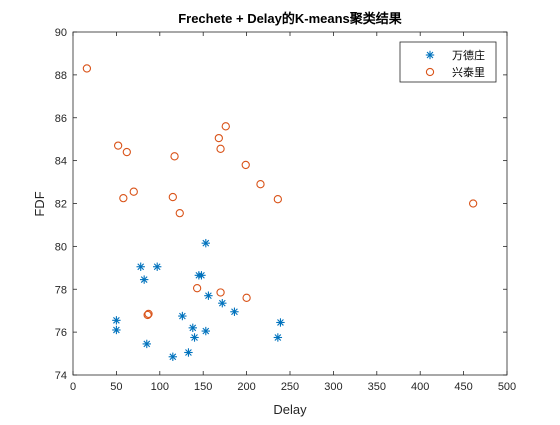 This screenshot has width=560, height=425. What do you see at coordinates (116, 387) in the screenshot?
I see `x-tick-label: 50` at bounding box center [116, 387].